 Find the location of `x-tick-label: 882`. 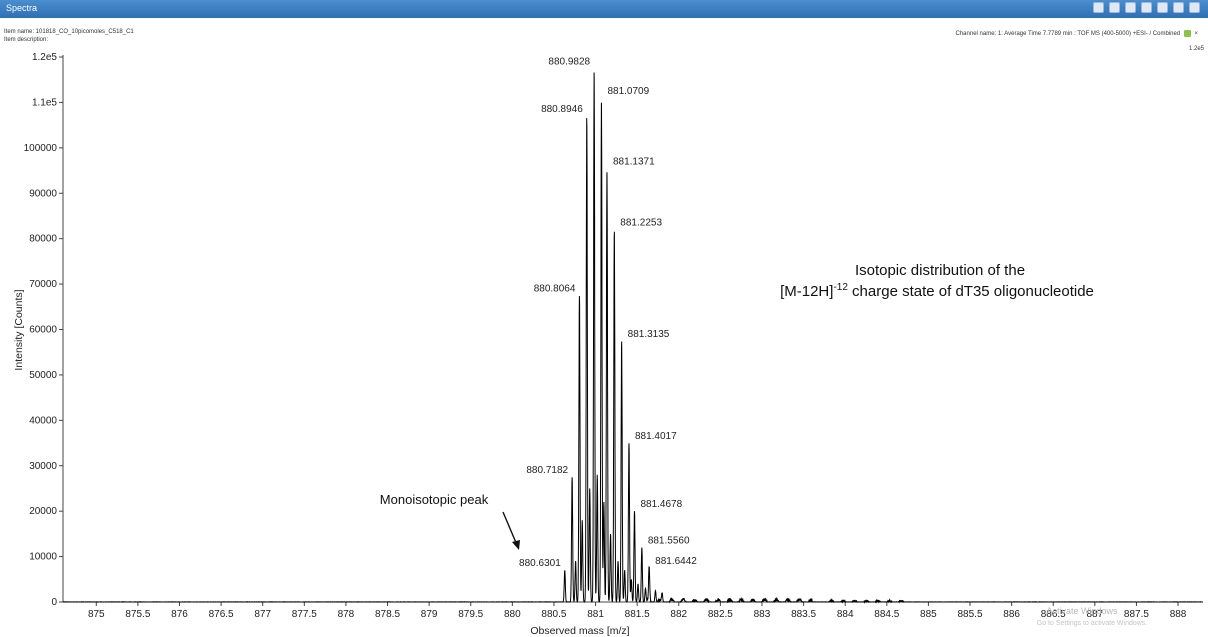

x-tick-label: 882 is located at coordinates (678, 614).